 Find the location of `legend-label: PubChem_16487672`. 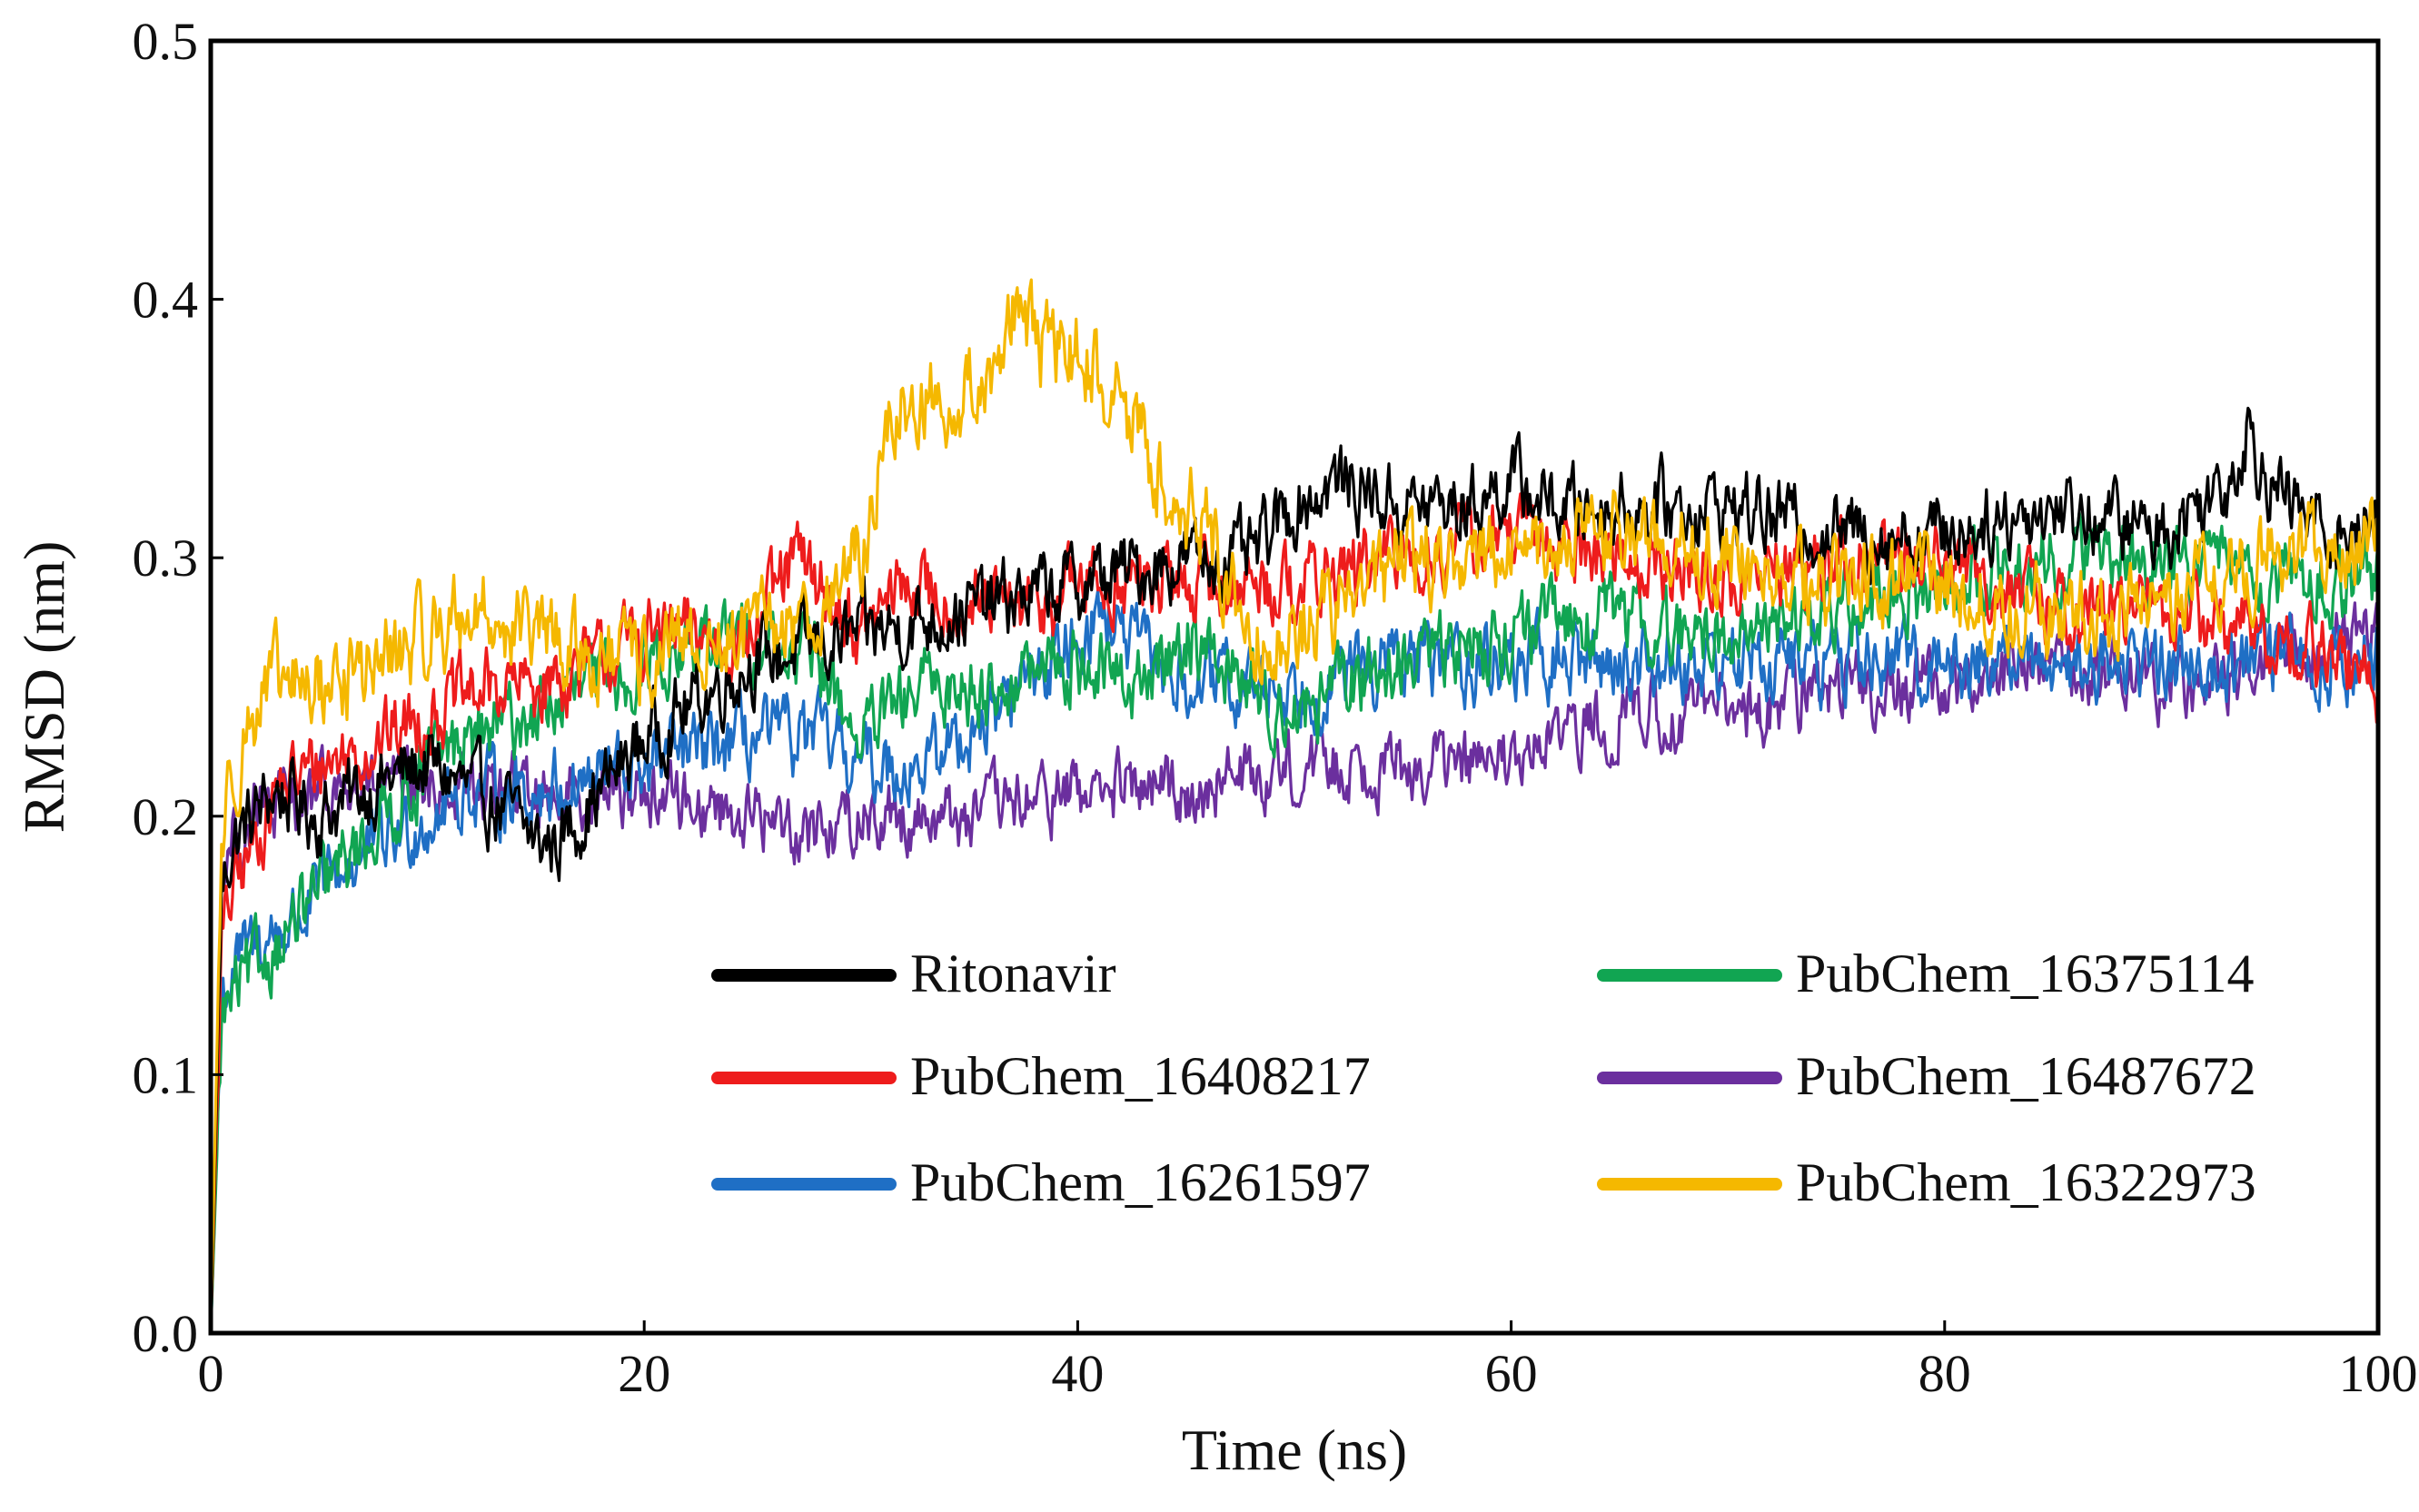

legend-label: PubChem_16487672 is located at coordinates (2026, 1076).